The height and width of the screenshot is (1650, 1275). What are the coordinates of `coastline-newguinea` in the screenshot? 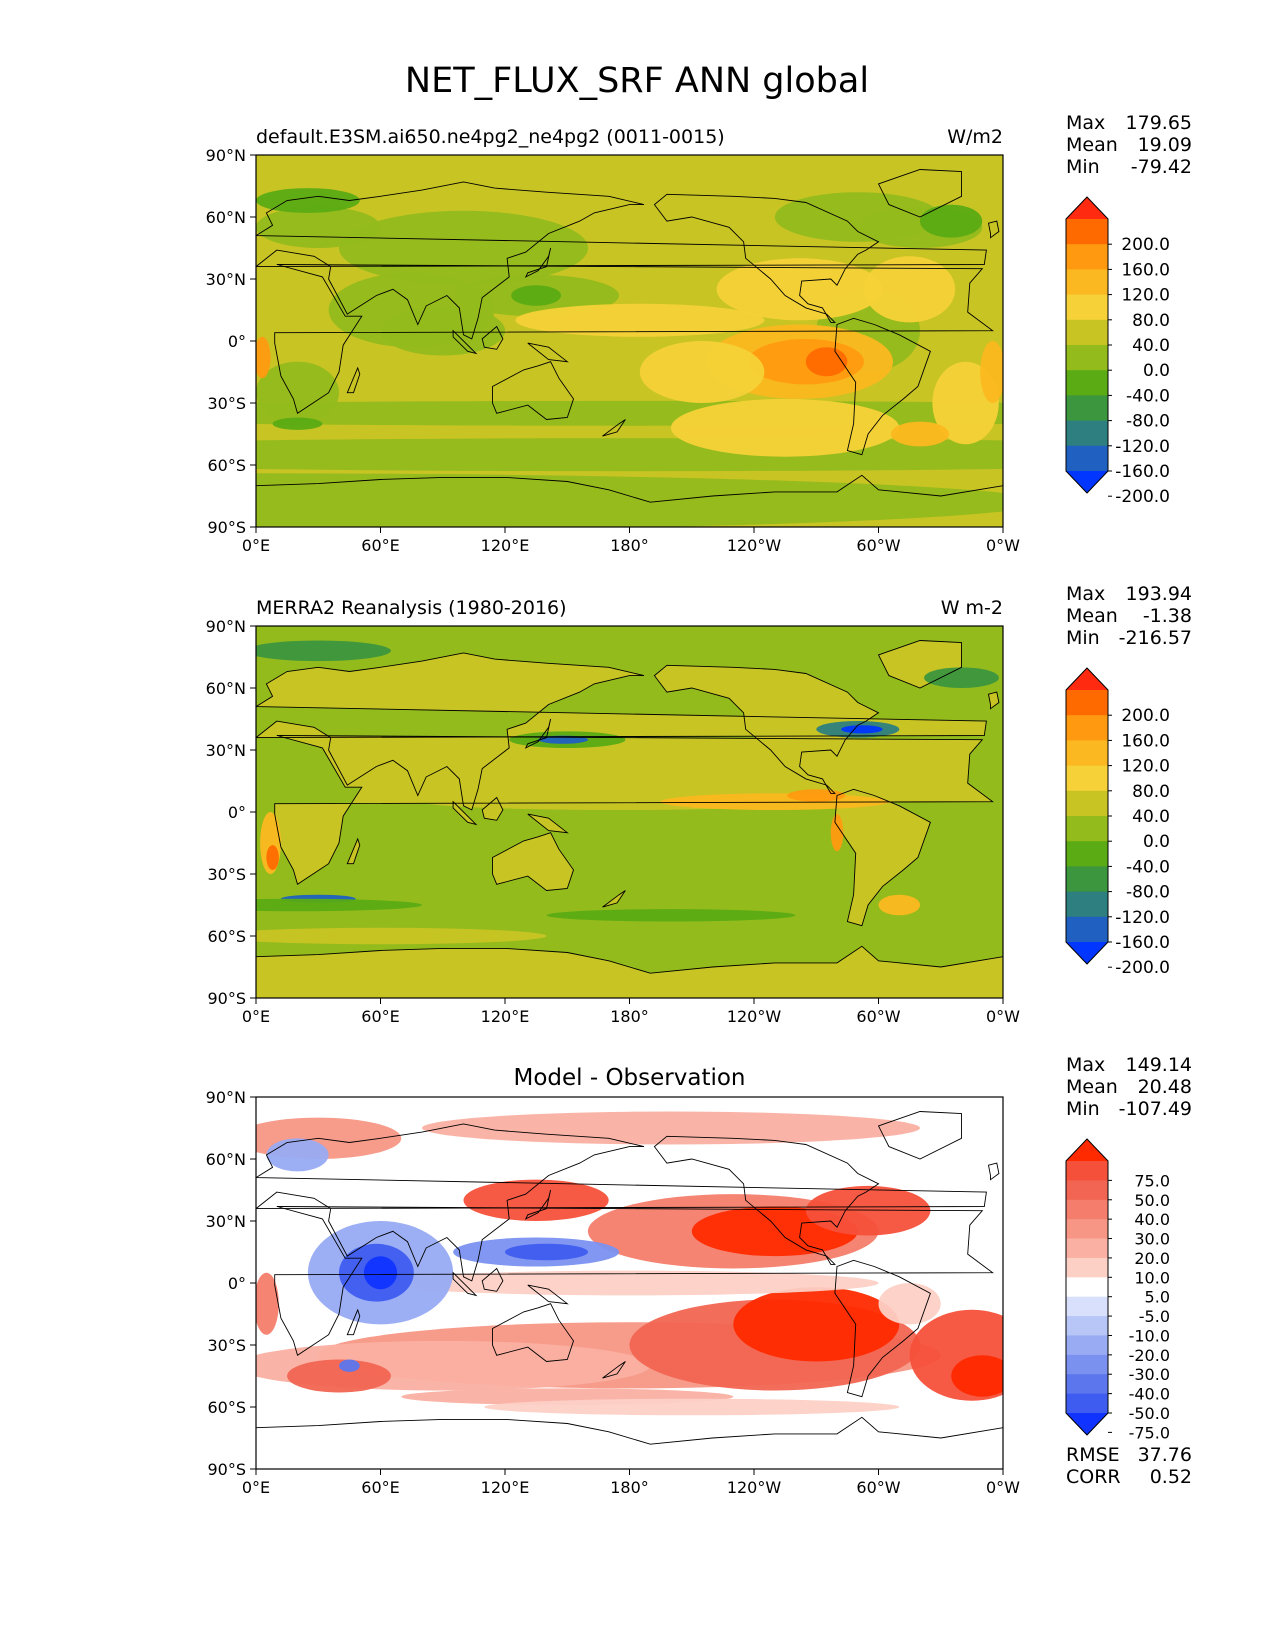 It's located at (548, 352).